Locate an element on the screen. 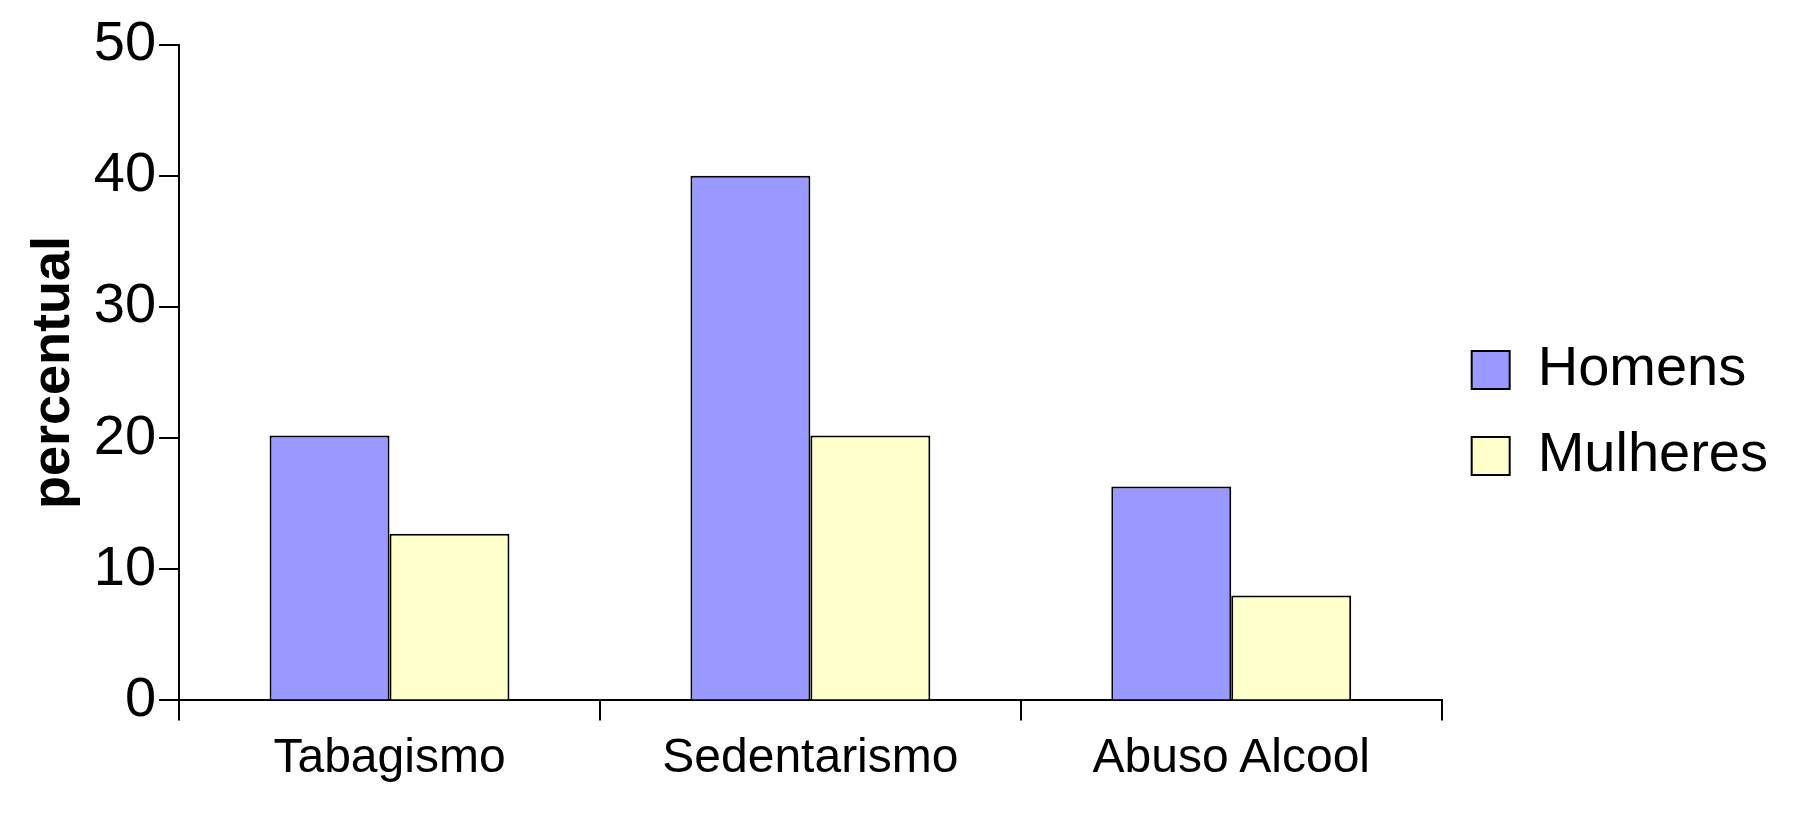  x-tick-label: Sedentarismo is located at coordinates (810, 756).